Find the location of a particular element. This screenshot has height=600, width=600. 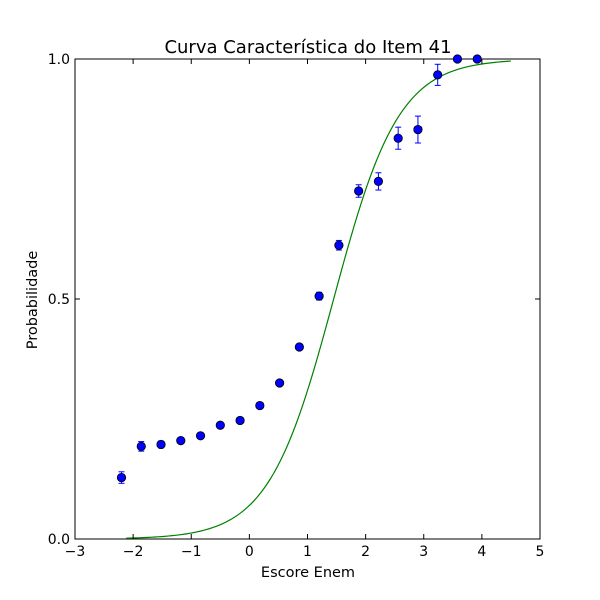

x-tick-label: 2 is located at coordinates (365, 552).